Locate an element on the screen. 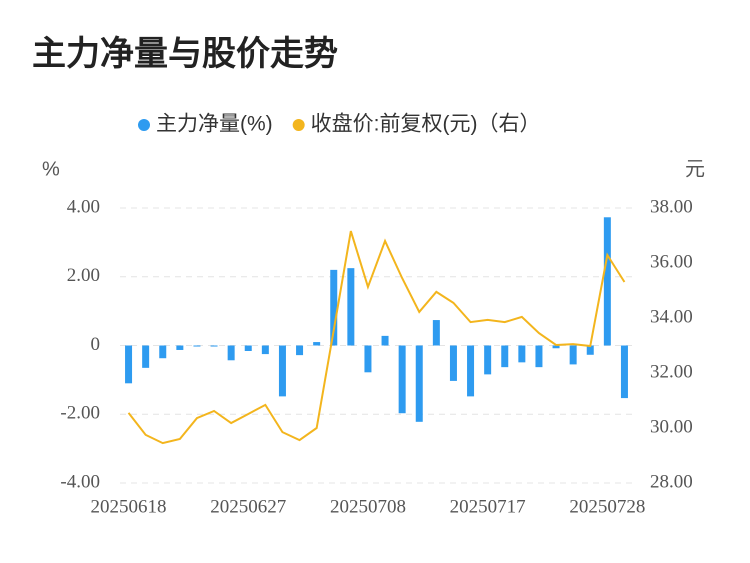  y2-tick-label: 30.00 is located at coordinates (671, 426).